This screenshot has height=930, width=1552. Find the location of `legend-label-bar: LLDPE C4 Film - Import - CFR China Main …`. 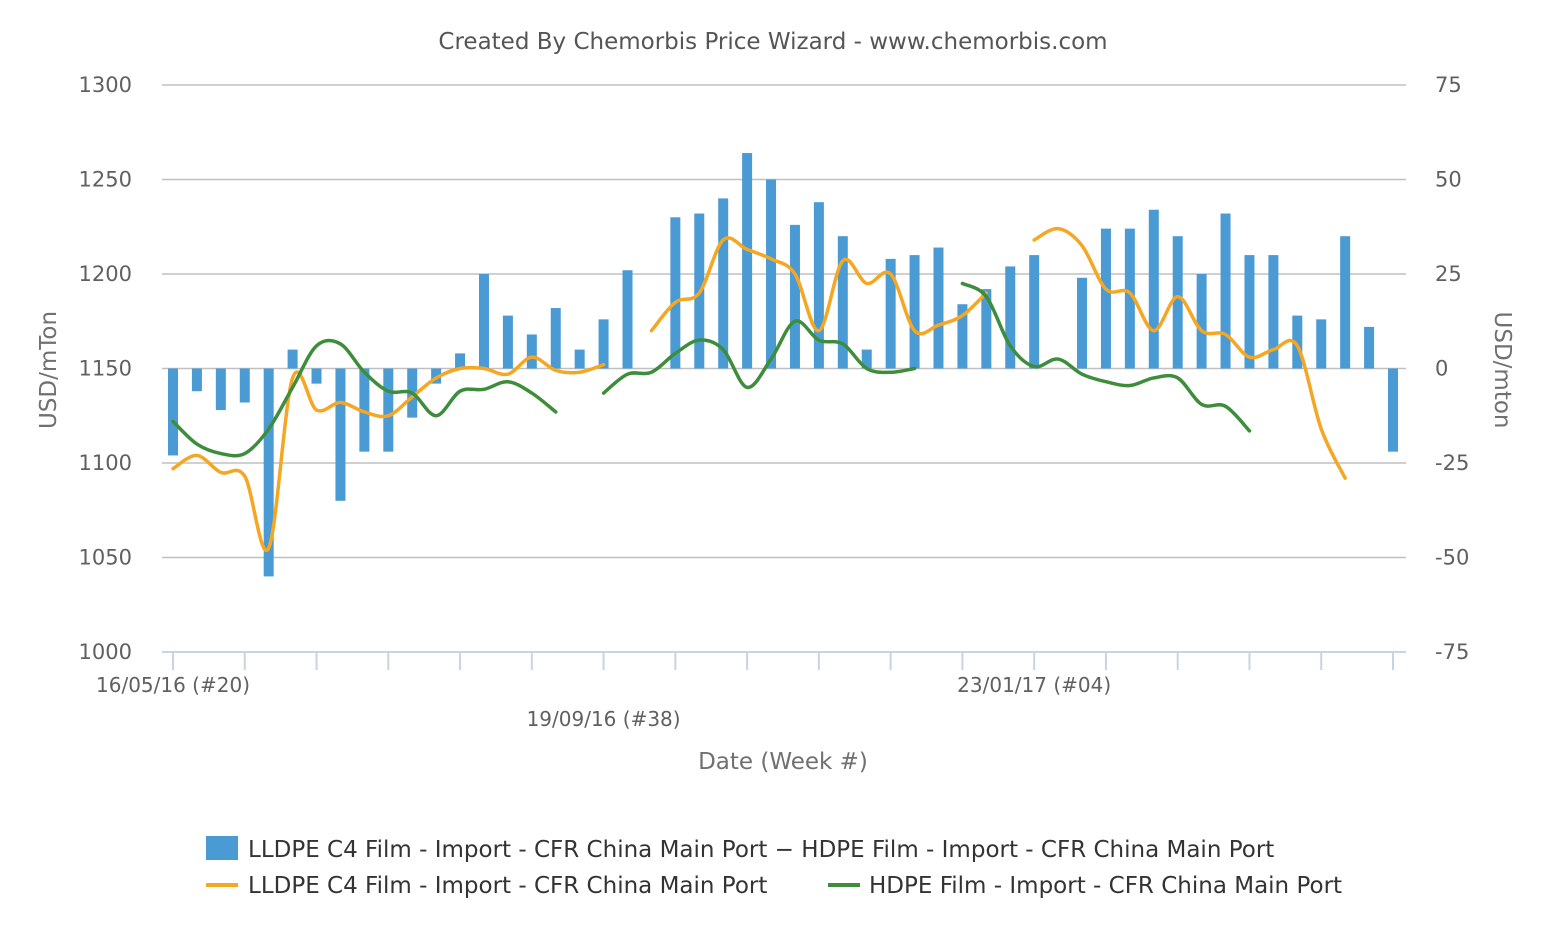

legend-label-bar: LLDPE C4 Film - Import - CFR China Main … is located at coordinates (761, 850).